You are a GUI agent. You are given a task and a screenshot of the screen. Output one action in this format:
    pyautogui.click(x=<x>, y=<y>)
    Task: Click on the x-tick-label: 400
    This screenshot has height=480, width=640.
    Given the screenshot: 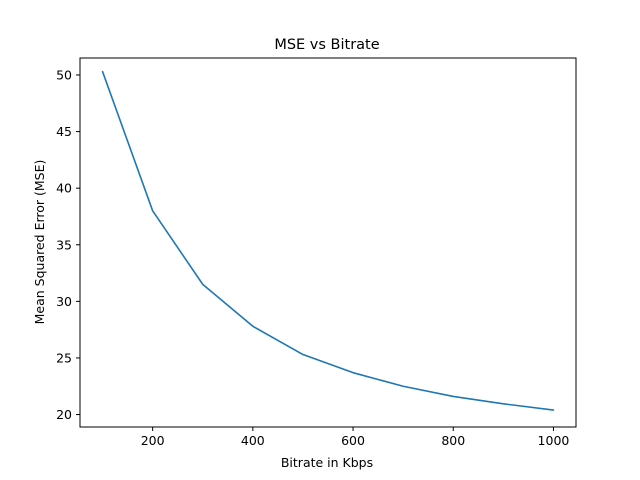 What is the action you would take?
    pyautogui.click(x=253, y=440)
    